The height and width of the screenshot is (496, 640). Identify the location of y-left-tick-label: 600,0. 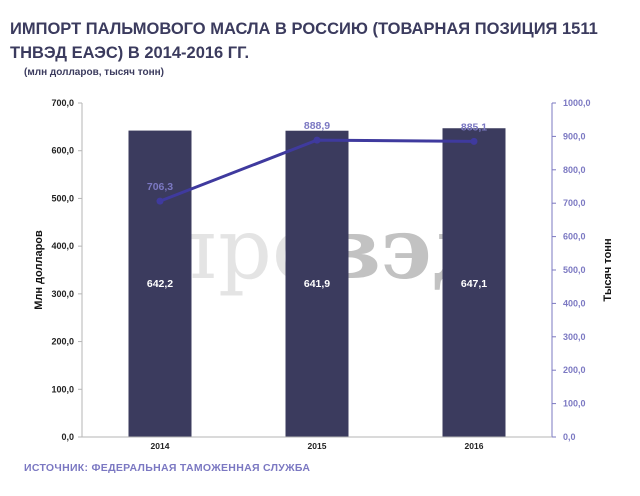
(62, 151).